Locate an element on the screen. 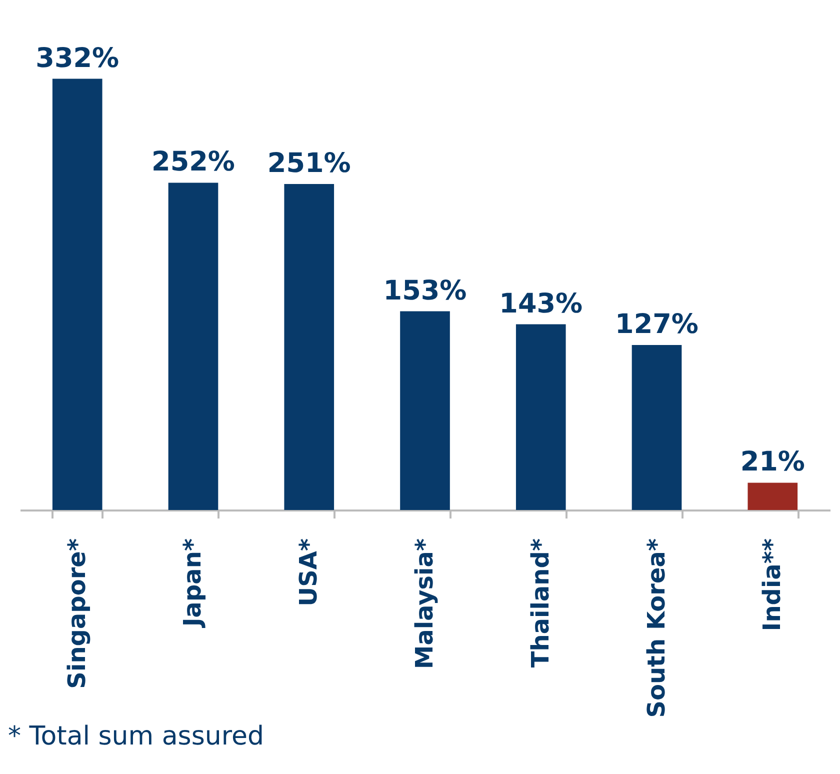 The height and width of the screenshot is (774, 840). data-label: 153% is located at coordinates (425, 290).